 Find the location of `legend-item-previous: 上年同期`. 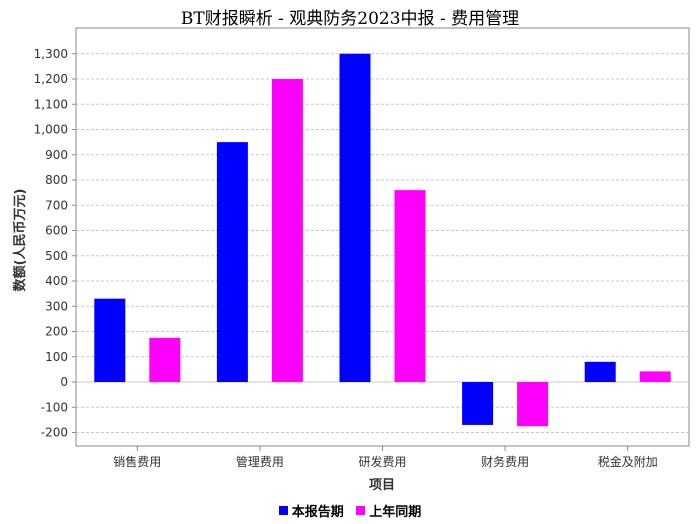

legend-item-previous: 上年同期 is located at coordinates (388, 510).